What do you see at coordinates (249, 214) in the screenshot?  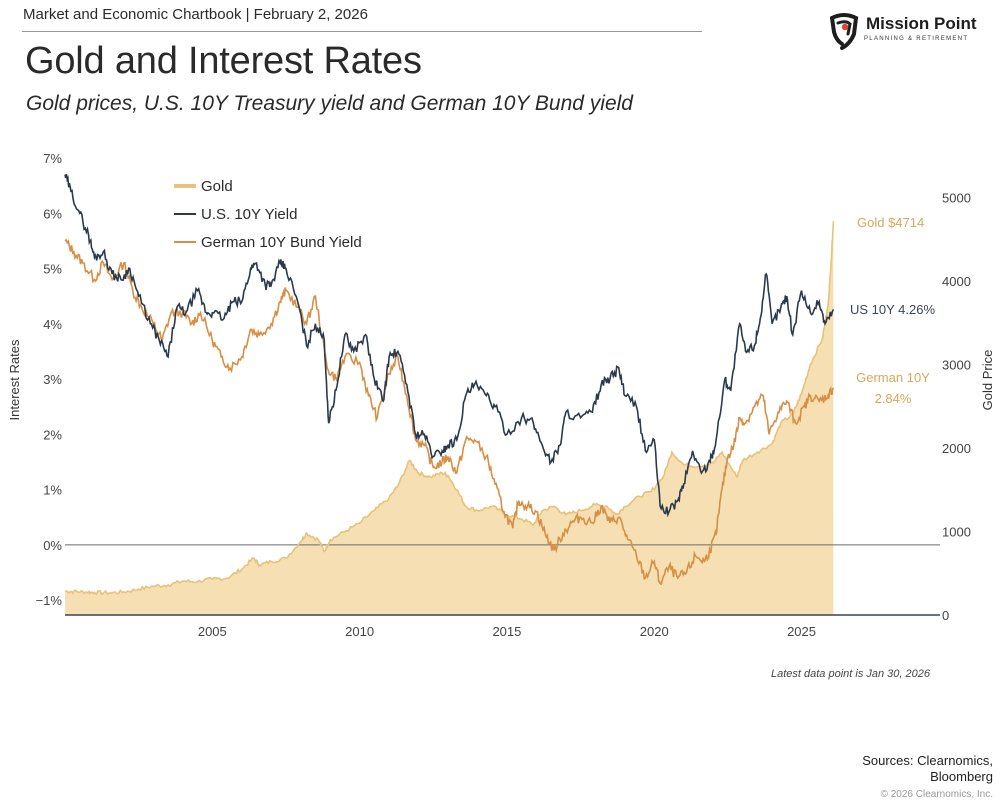 I see `legend-label-us-yield: U.S. 10Y Yield` at bounding box center [249, 214].